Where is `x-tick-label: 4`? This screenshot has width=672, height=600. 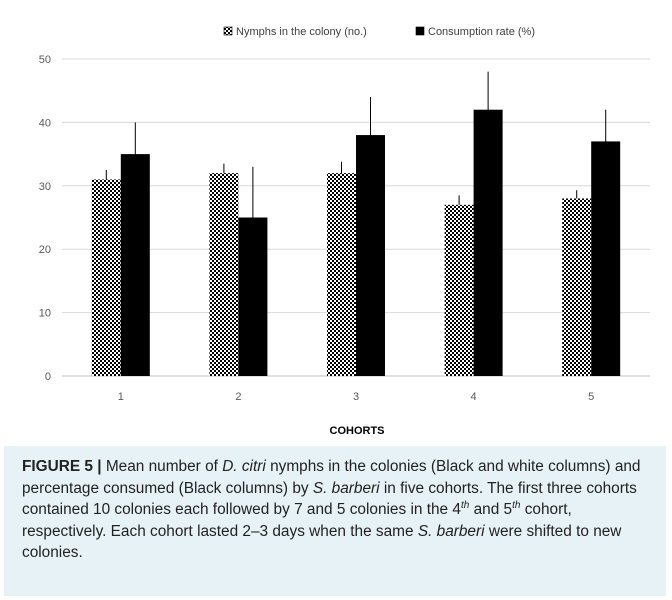
x-tick-label: 4 is located at coordinates (474, 397).